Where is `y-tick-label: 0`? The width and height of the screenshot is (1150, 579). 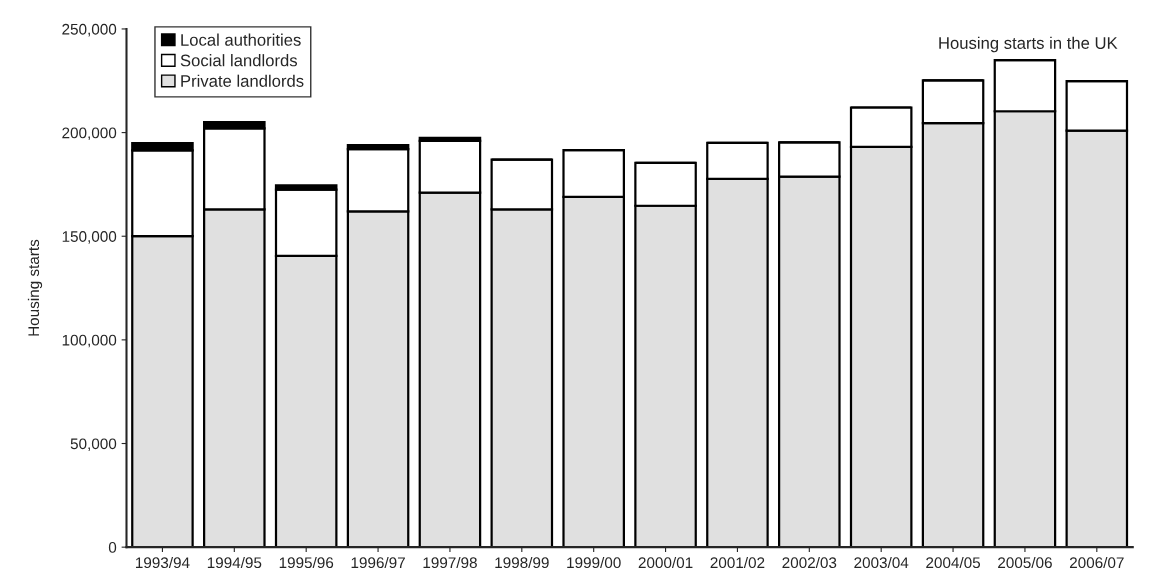 y-tick-label: 0 is located at coordinates (112, 547).